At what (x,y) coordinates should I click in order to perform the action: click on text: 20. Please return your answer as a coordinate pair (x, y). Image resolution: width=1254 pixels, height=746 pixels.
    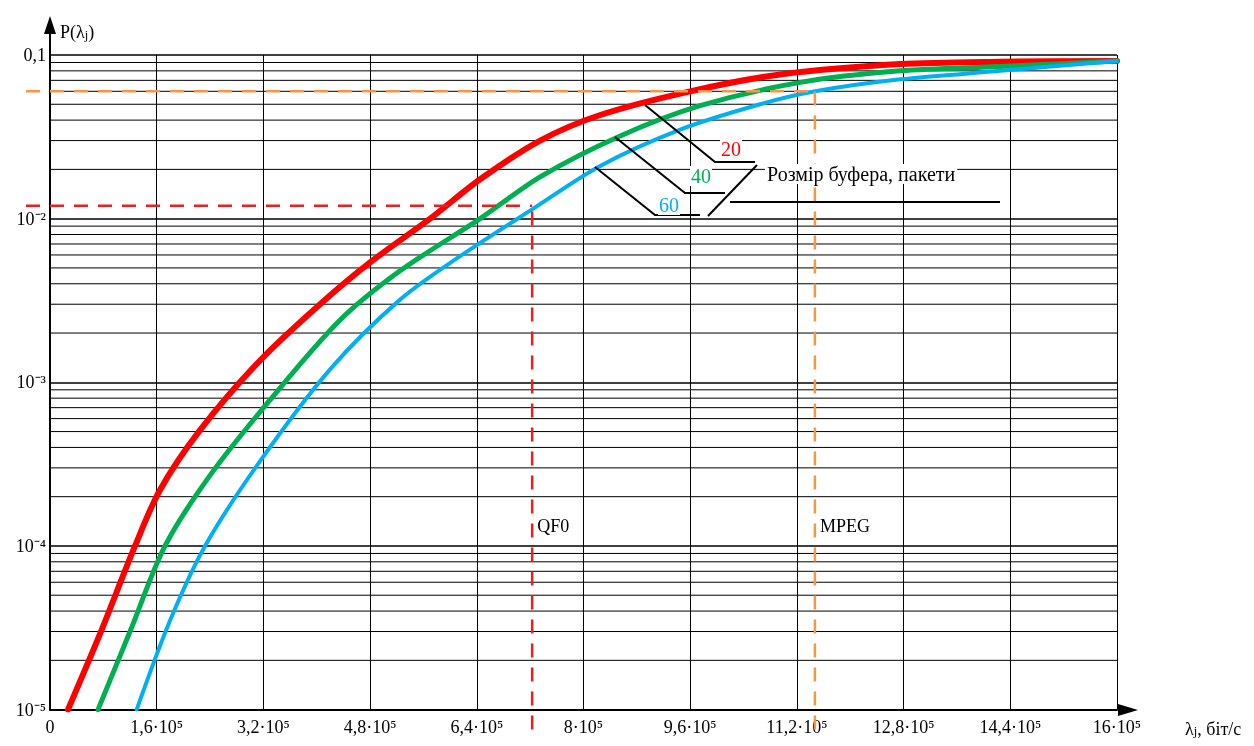
    Looking at the image, I should click on (731, 149).